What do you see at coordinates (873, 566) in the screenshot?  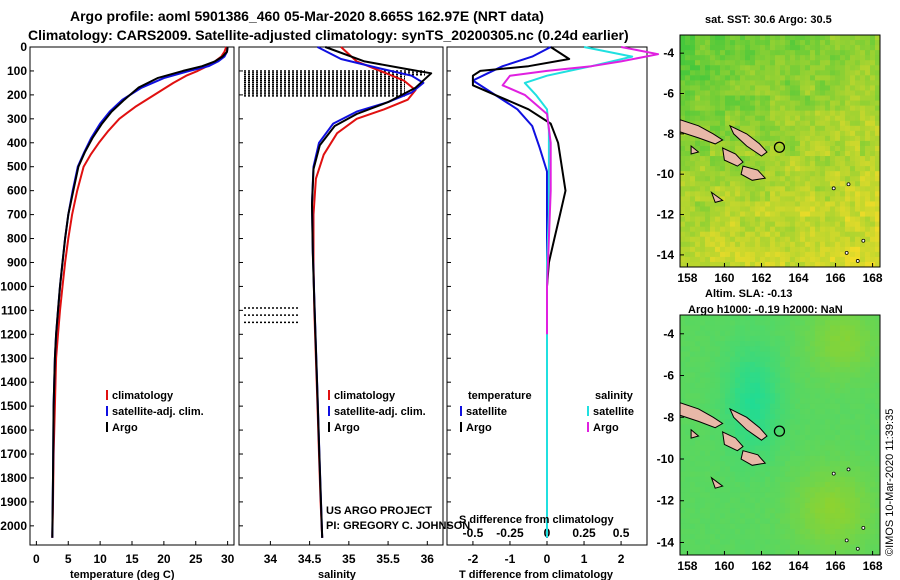 I see `map-x-tick-label: 168` at bounding box center [873, 566].